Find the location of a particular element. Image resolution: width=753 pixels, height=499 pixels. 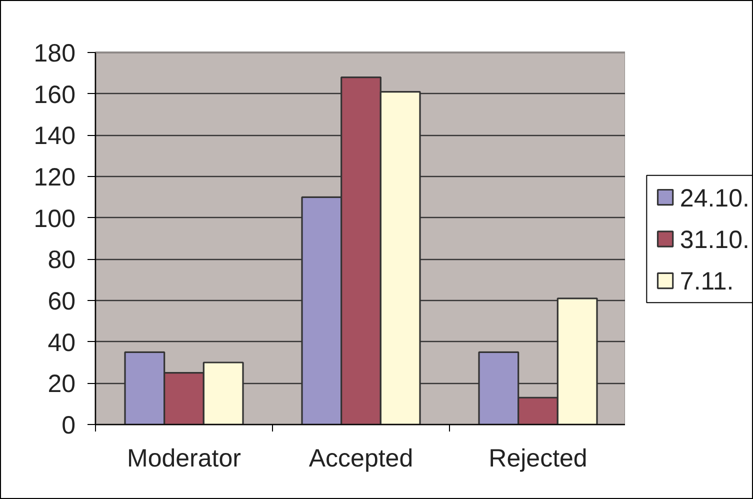

y-tick-label: 80 is located at coordinates (62, 260).